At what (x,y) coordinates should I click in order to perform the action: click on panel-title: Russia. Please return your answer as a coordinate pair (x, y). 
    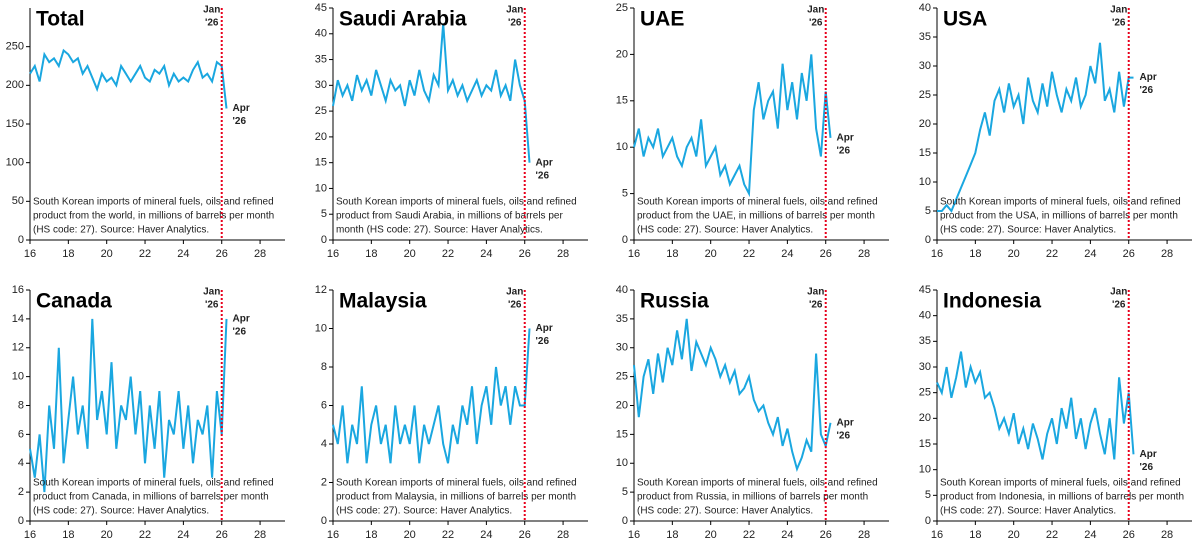
    Looking at the image, I should click on (674, 301).